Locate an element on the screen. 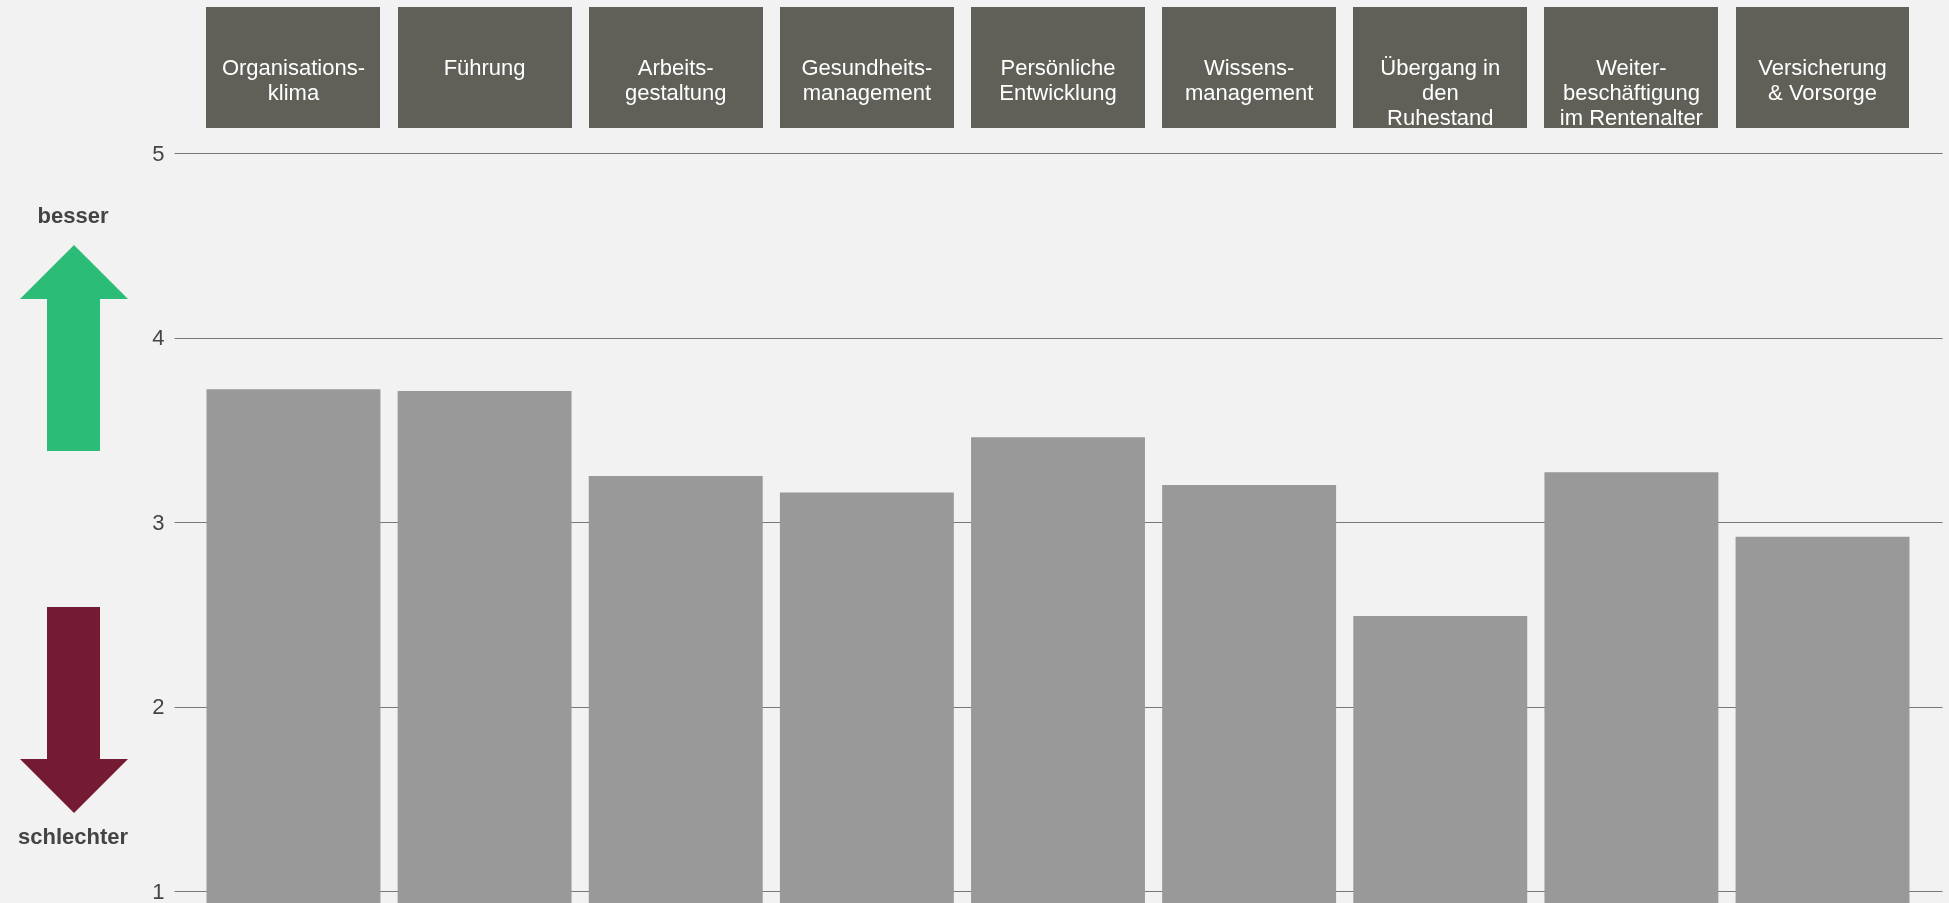 The image size is (1949, 903). text: besser is located at coordinates (73, 215).